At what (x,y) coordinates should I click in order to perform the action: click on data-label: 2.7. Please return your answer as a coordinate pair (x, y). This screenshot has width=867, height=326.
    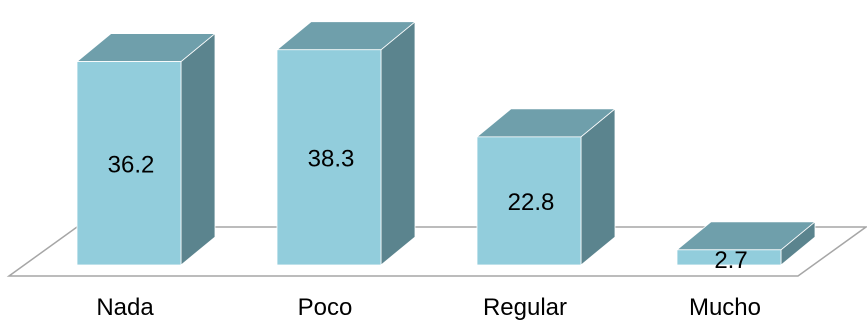
    Looking at the image, I should click on (730, 260).